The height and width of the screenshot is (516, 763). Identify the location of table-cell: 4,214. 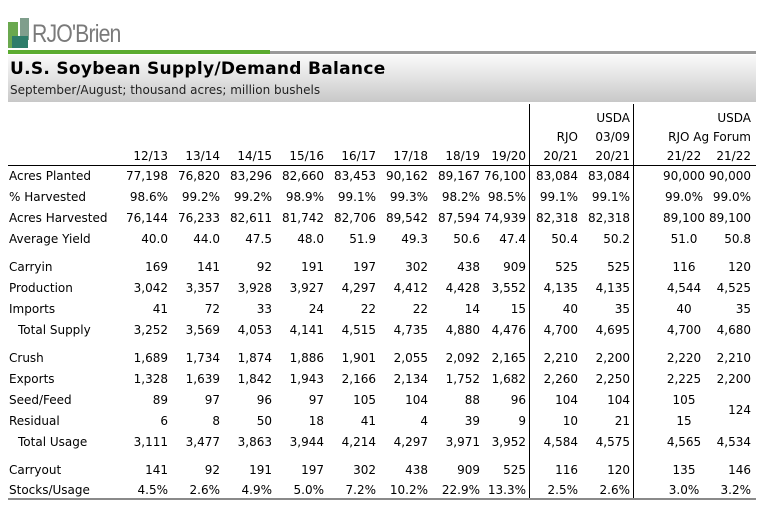
(358, 442).